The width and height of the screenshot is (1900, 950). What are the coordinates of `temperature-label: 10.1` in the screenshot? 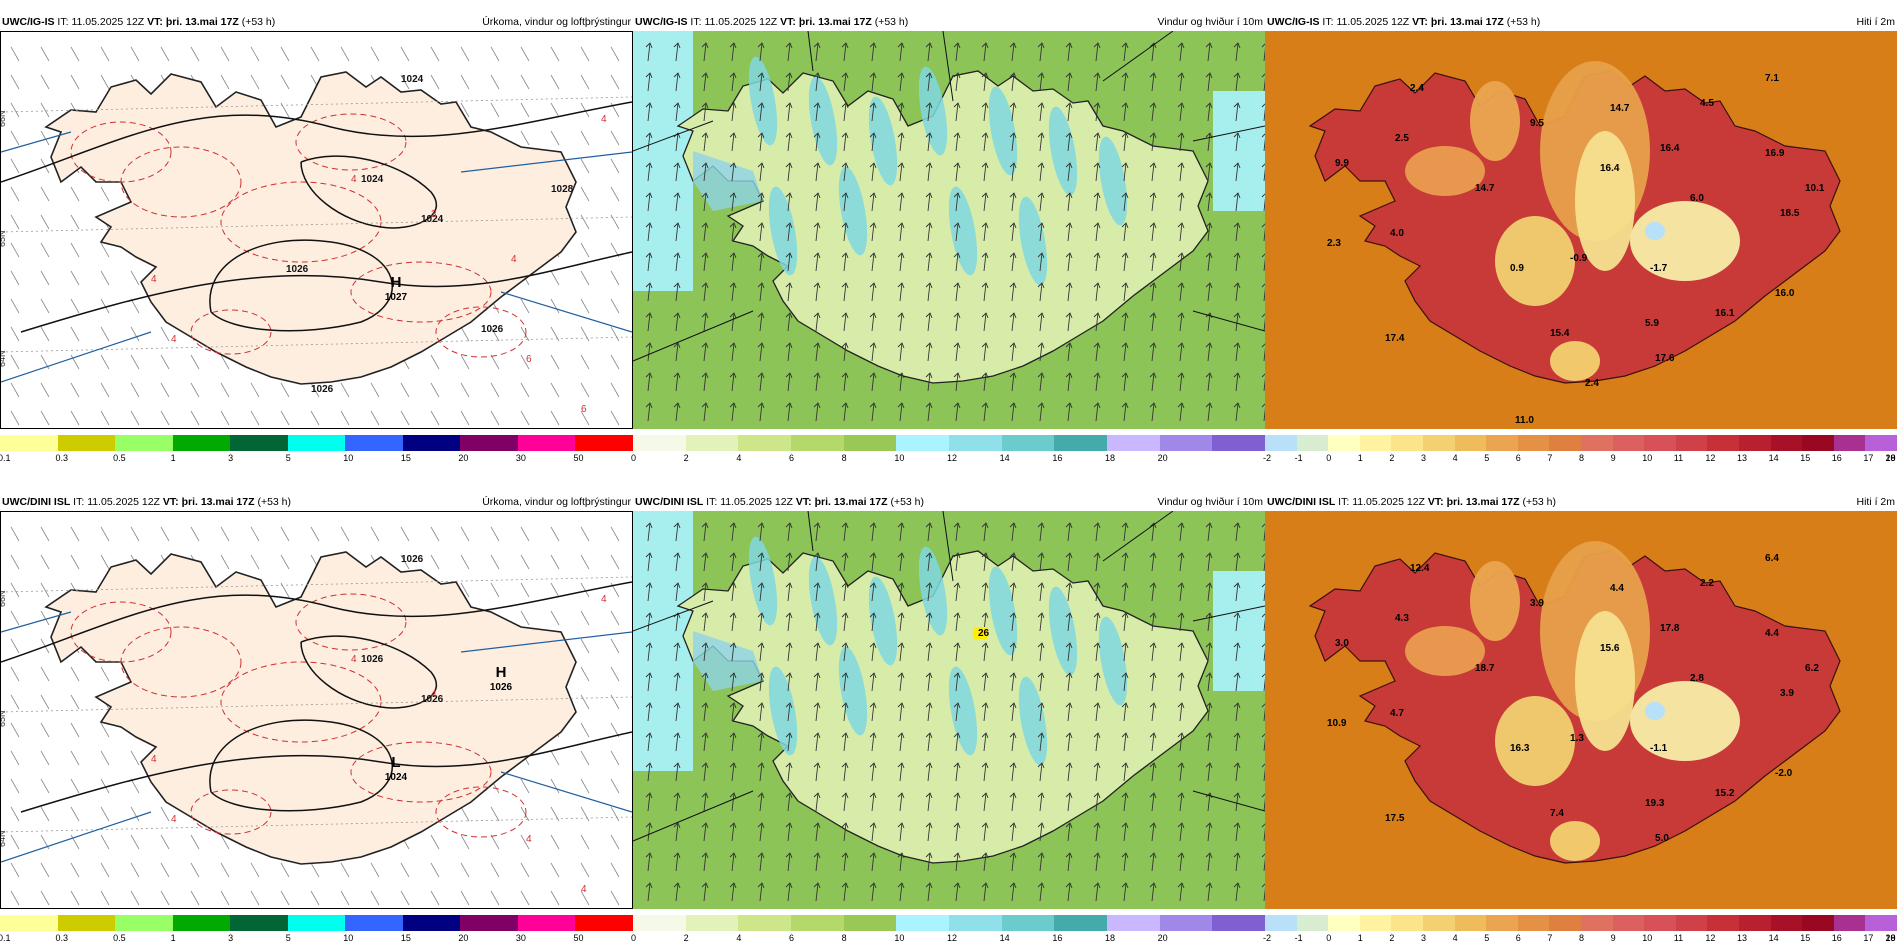 It's located at (1815, 188).